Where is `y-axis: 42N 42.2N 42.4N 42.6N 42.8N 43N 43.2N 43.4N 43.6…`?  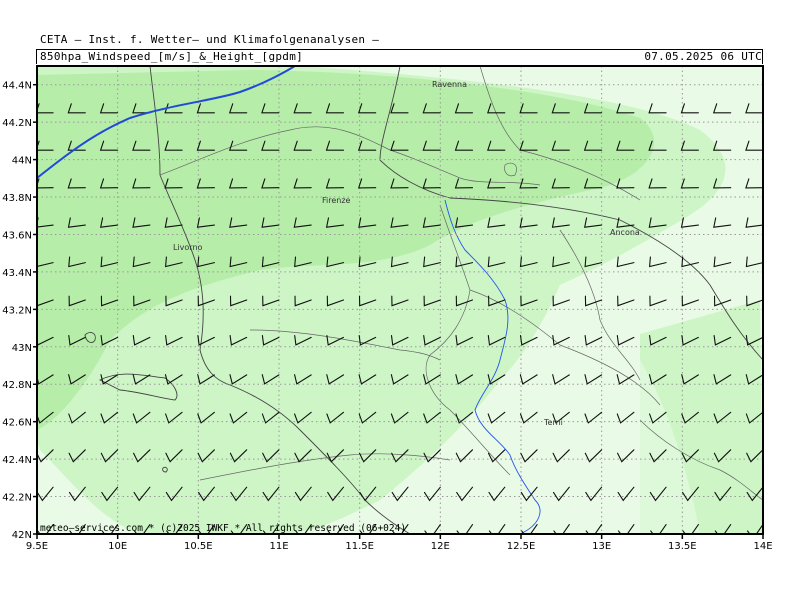
y-axis: 42N 42.2N 42.4N 42.6N 42.8N 43N 43.2N 43.4N 43.6… is located at coordinates (19, 311).